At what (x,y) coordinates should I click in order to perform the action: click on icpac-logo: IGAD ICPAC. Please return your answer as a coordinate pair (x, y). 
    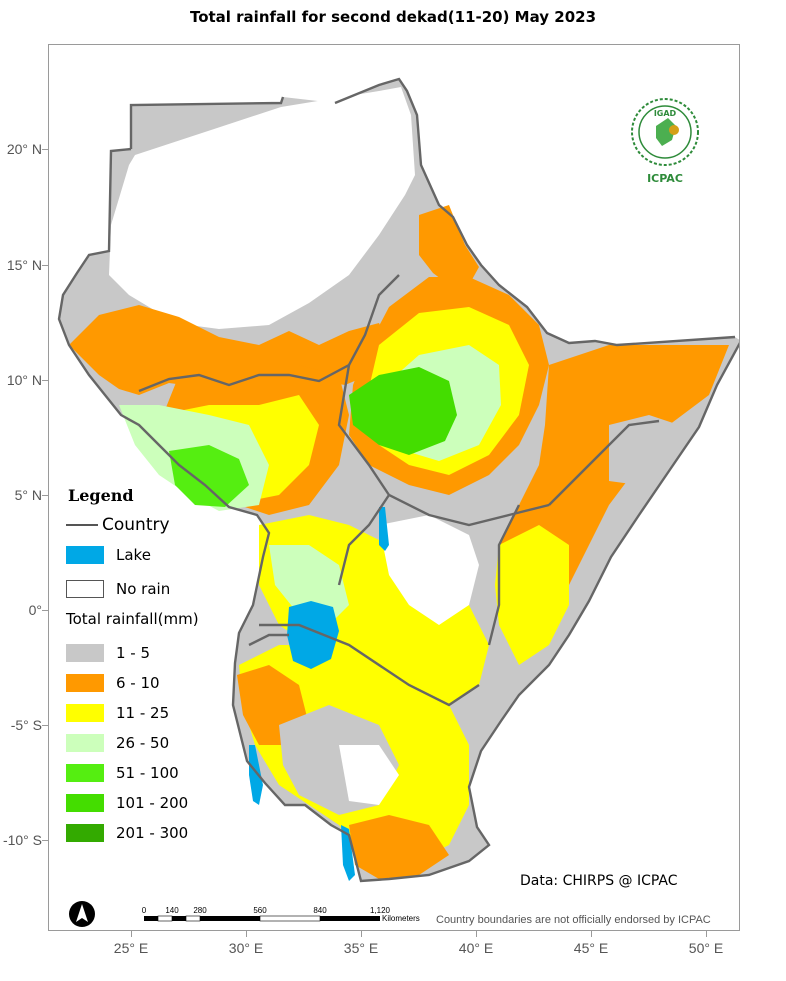
    Looking at the image, I should click on (665, 142).